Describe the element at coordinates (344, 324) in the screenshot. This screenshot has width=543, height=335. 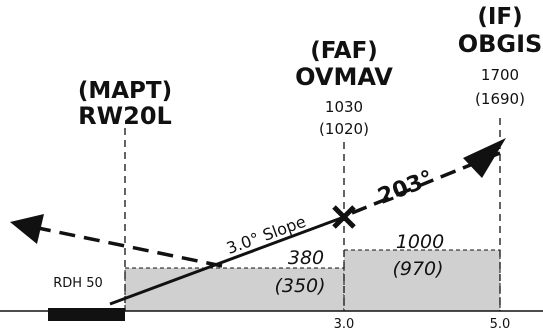
I see `faf-distance: 3.0` at that location.